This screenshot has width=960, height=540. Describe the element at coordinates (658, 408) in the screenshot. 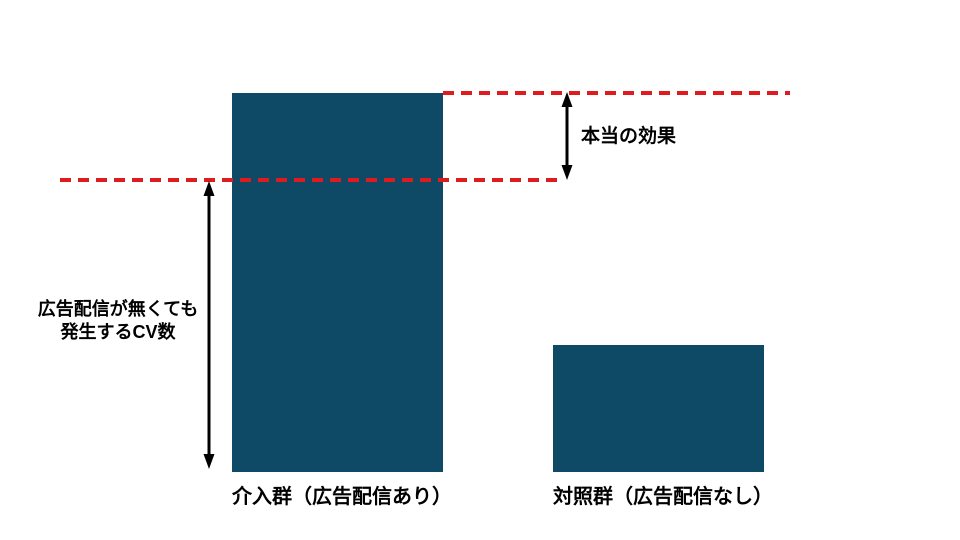

I see `bar-control-group` at that location.